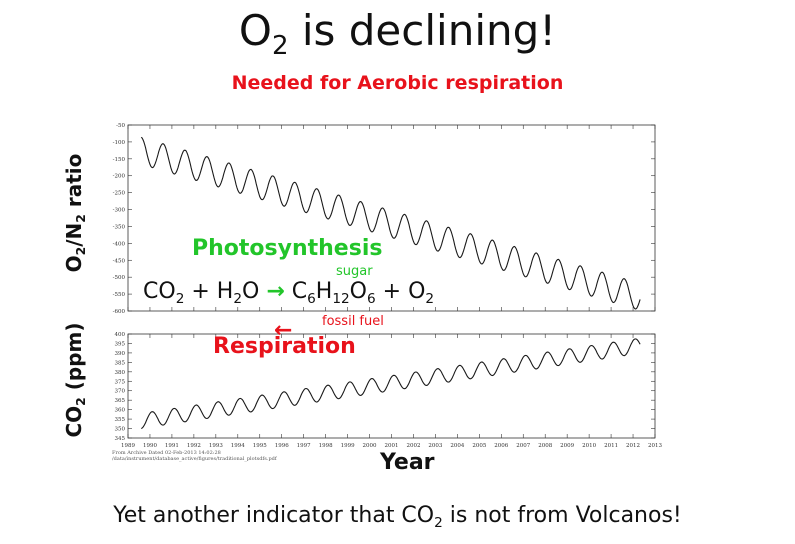 This screenshot has height=544, width=795. Describe the element at coordinates (120, 382) in the screenshot. I see `y-tick-label: 375` at that location.